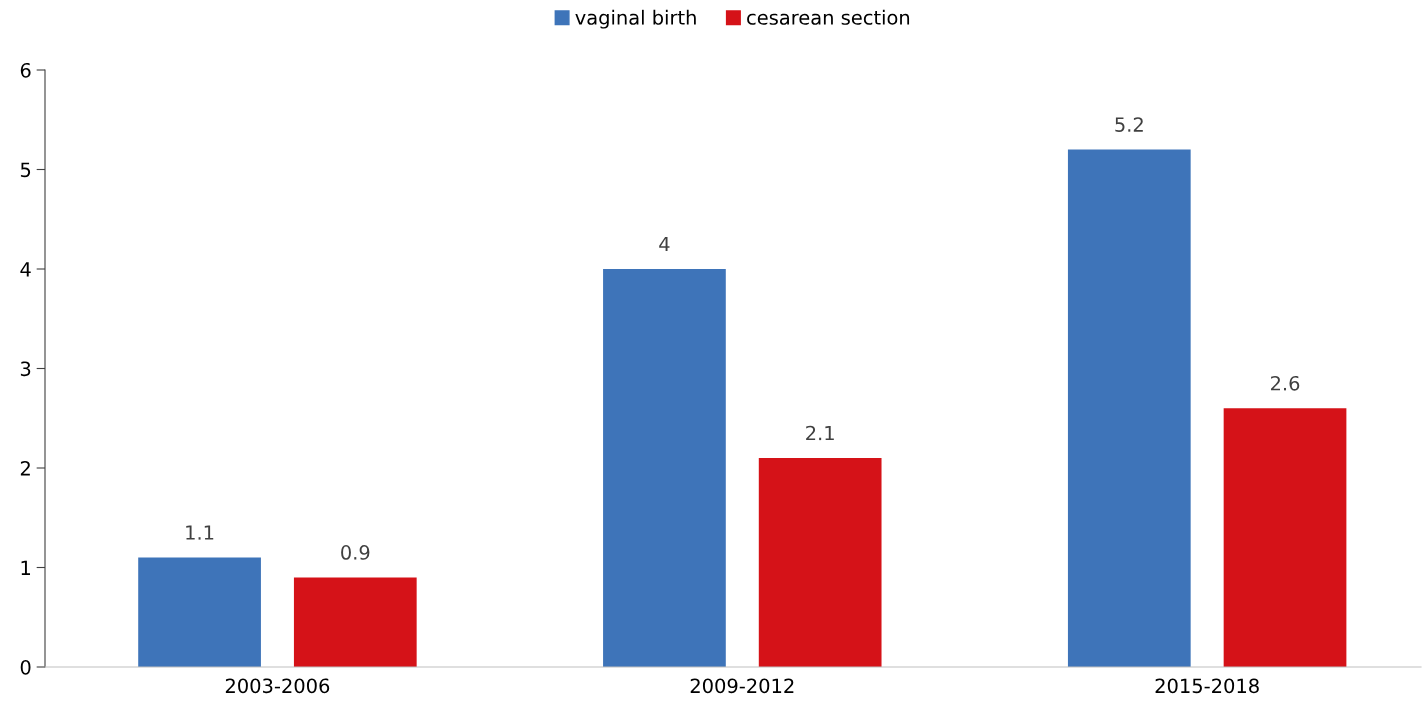 This screenshot has height=706, width=1424. Describe the element at coordinates (25, 468) in the screenshot. I see `y-tick-label: 2` at that location.